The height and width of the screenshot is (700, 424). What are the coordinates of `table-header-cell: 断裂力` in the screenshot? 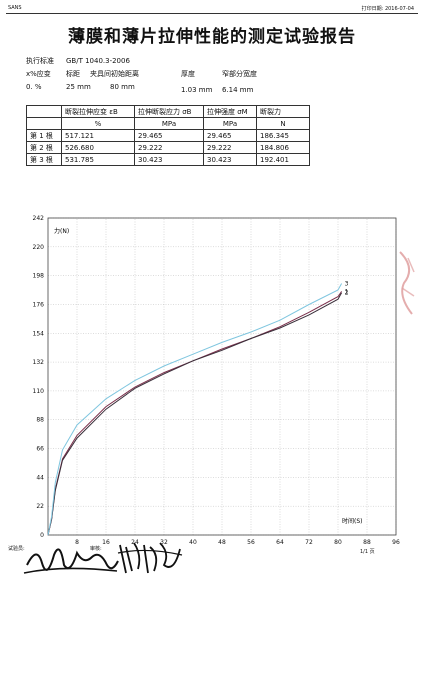 It's located at (283, 111).